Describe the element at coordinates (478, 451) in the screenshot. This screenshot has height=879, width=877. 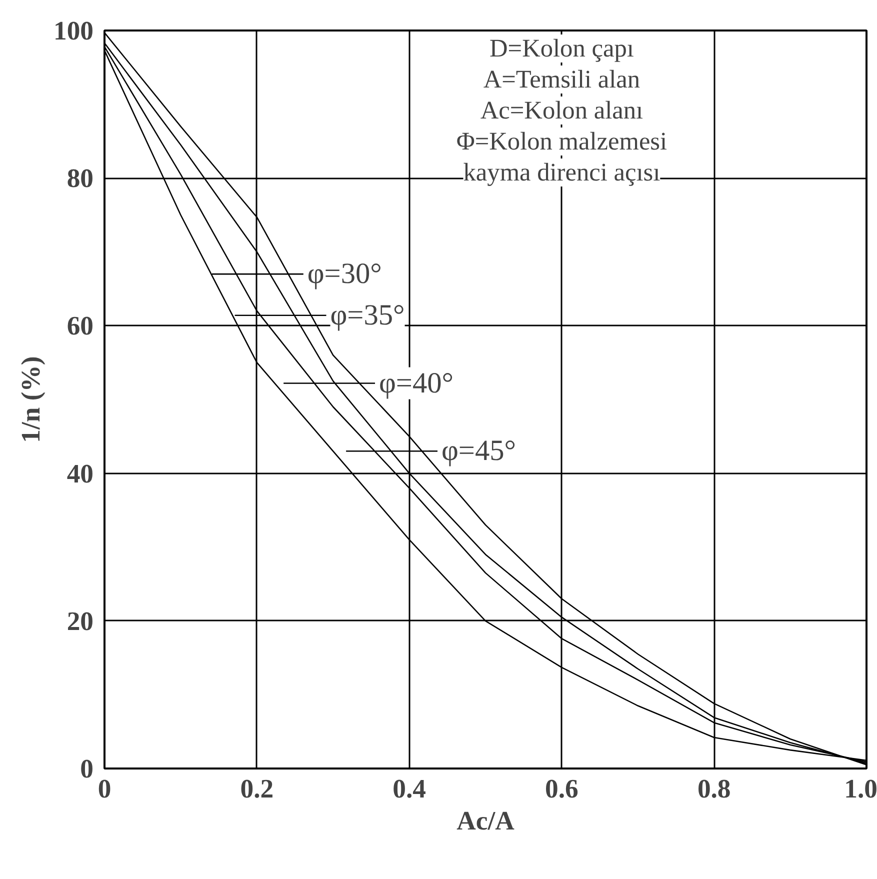
I see `annotation: φ=45°` at that location.